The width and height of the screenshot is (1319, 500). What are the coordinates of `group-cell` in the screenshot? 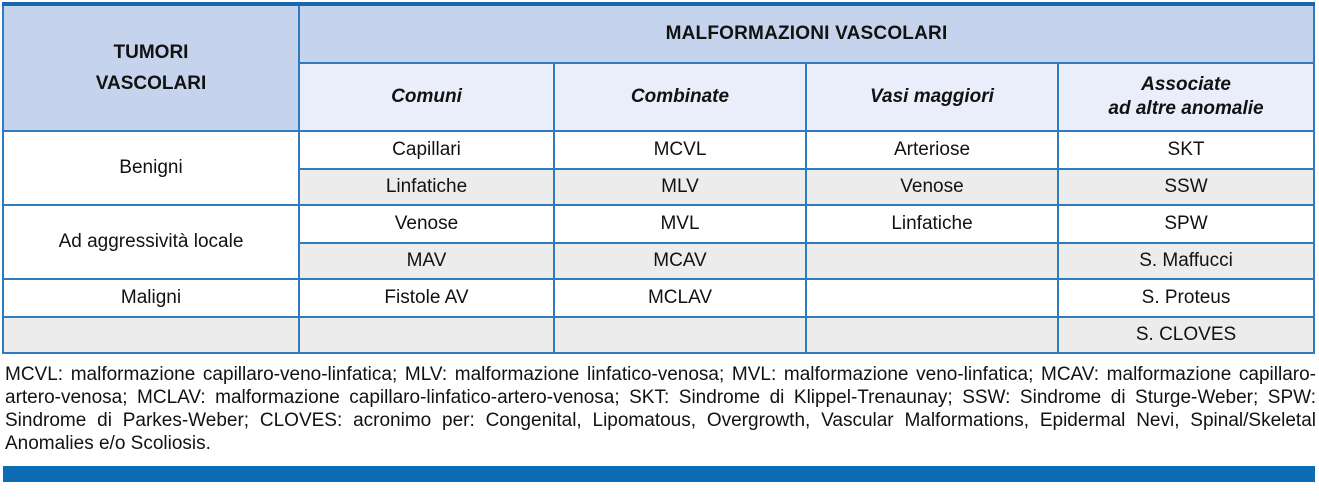 It's located at (151, 335).